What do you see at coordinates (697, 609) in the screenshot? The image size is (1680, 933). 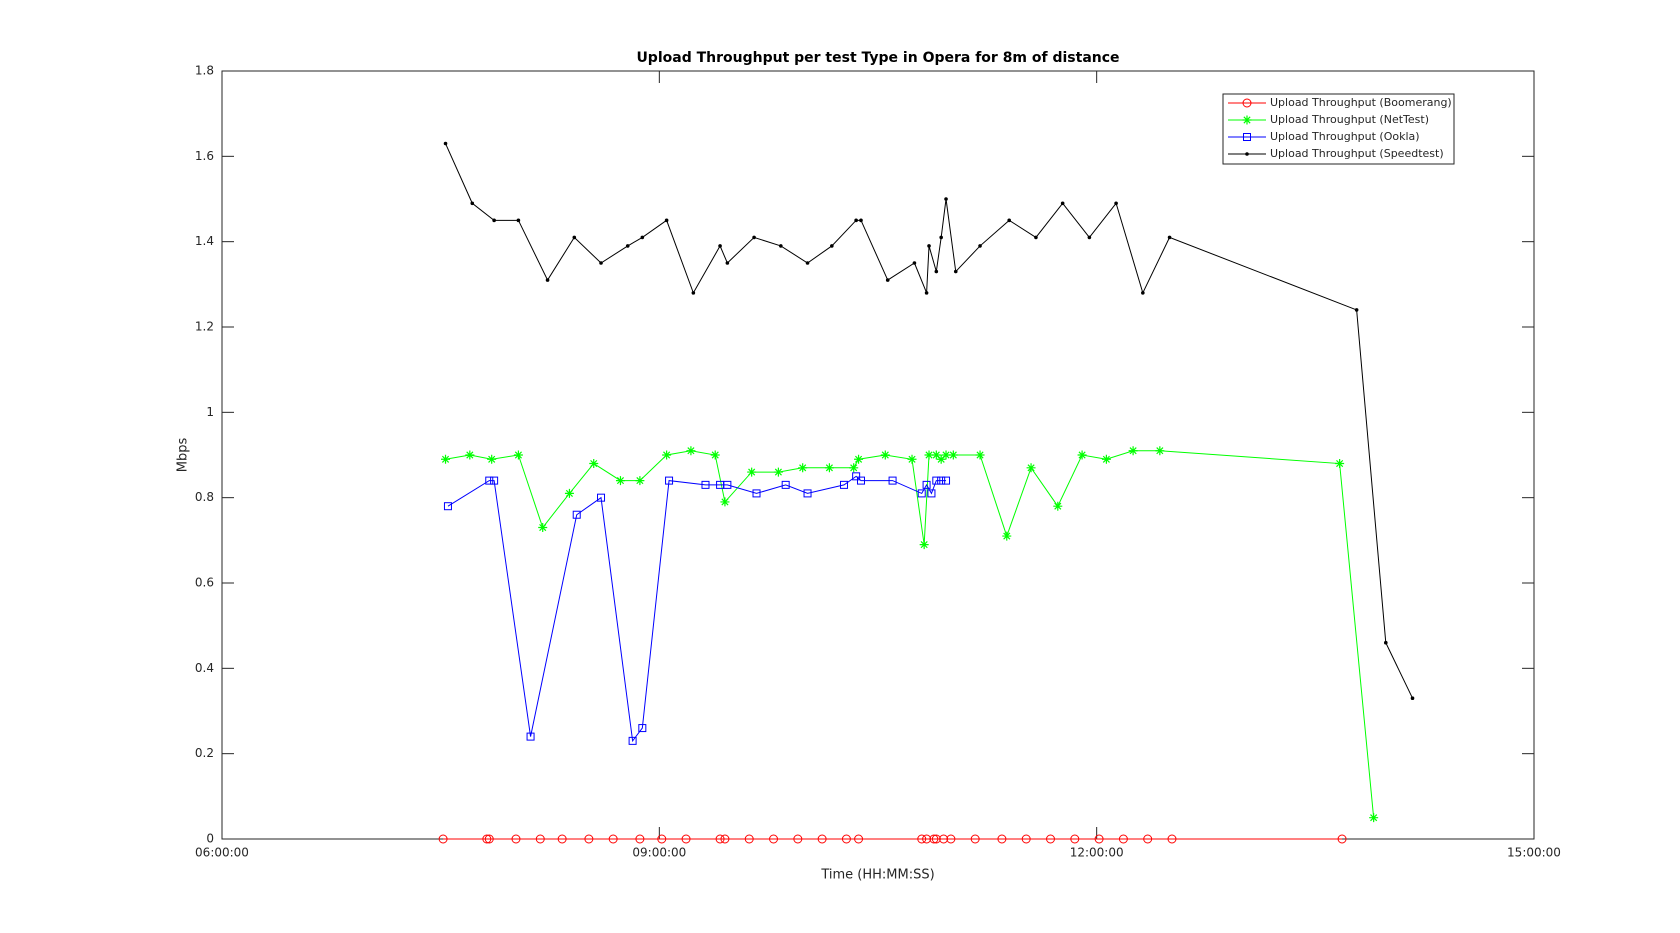 I see `series-line` at bounding box center [697, 609].